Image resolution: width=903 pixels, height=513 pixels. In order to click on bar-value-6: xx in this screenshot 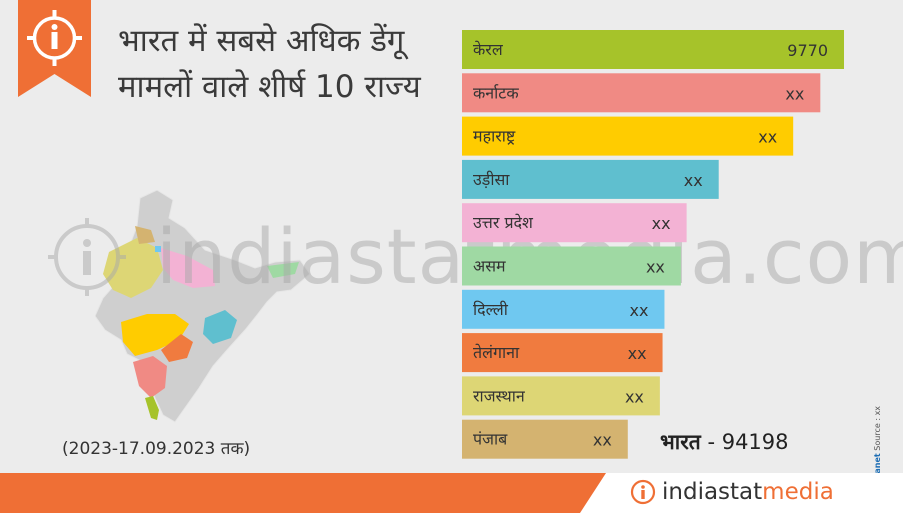, I will do `click(639, 310)`.